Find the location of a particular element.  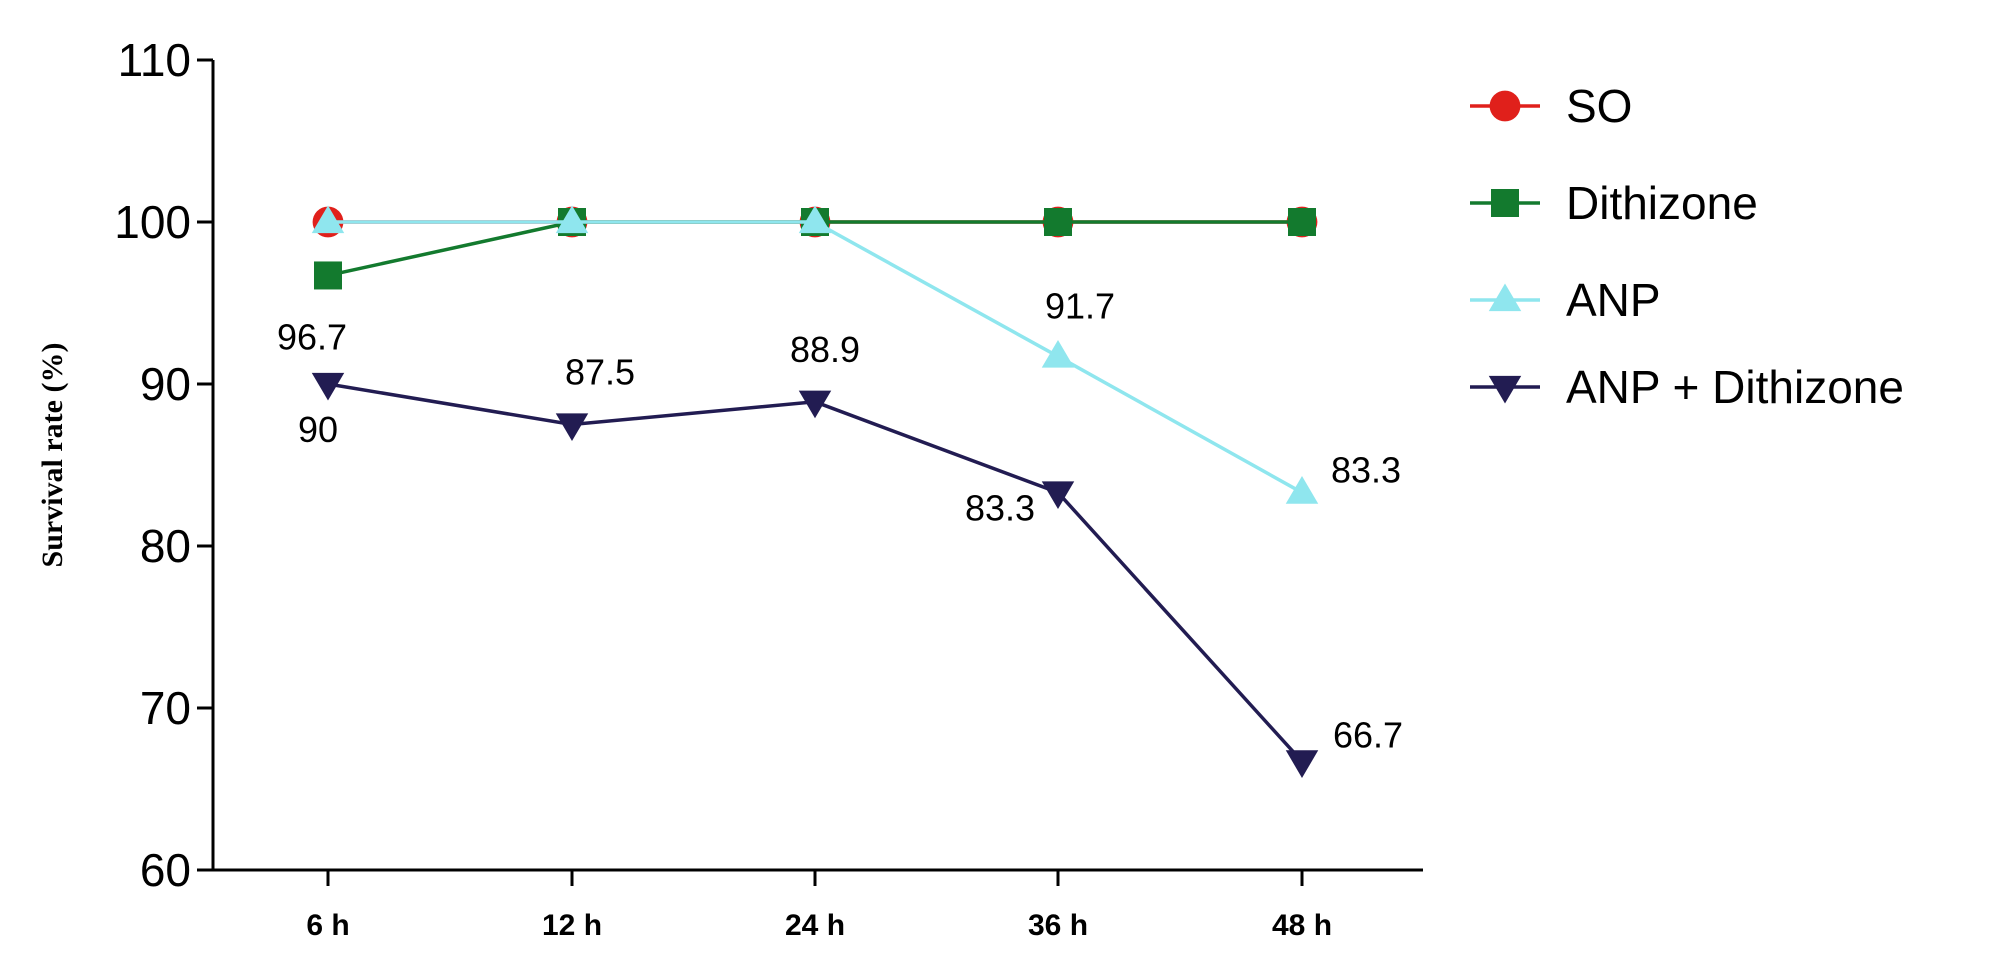

legend-item-so: SO is located at coordinates (1551, 106).